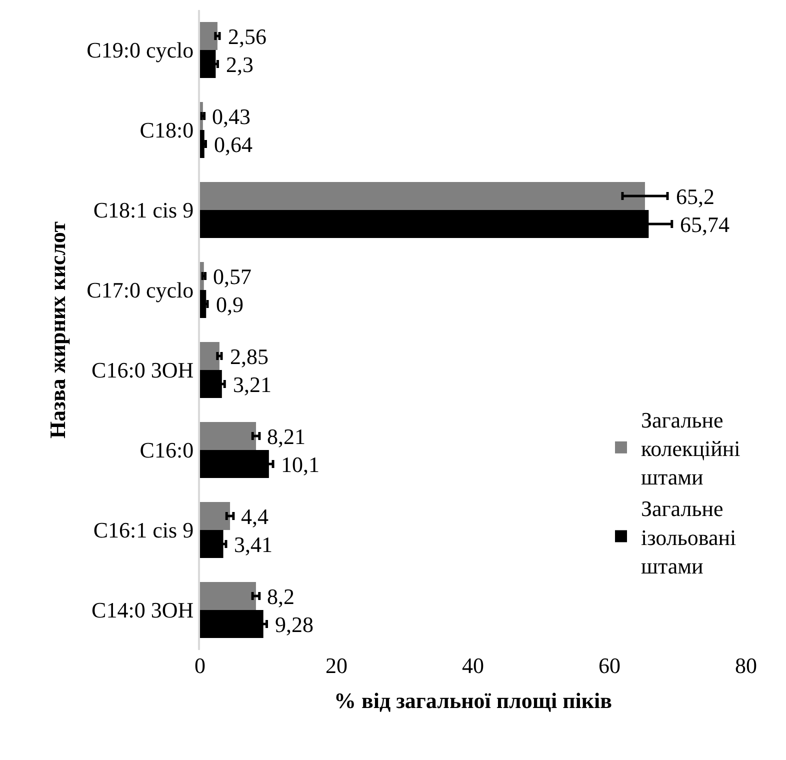 This screenshot has height=760, width=786. I want to click on data-label: 8,2, so click(280, 596).